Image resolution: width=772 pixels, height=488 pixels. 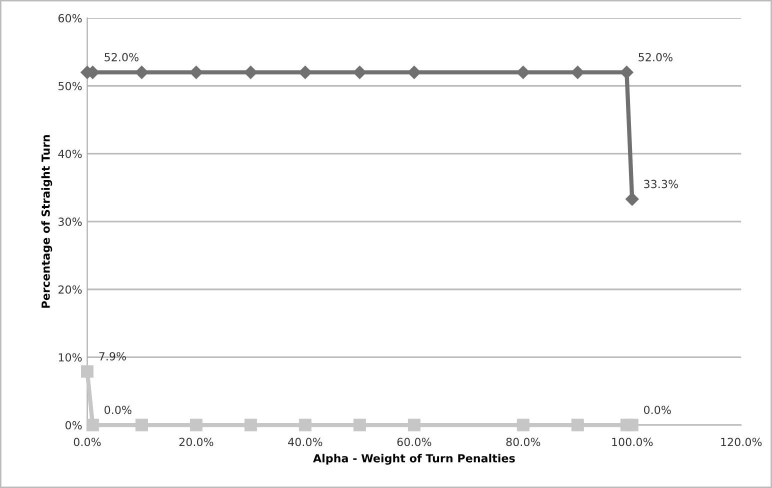 What do you see at coordinates (305, 442) in the screenshot?
I see `x-tick-label: 40.0%` at bounding box center [305, 442].